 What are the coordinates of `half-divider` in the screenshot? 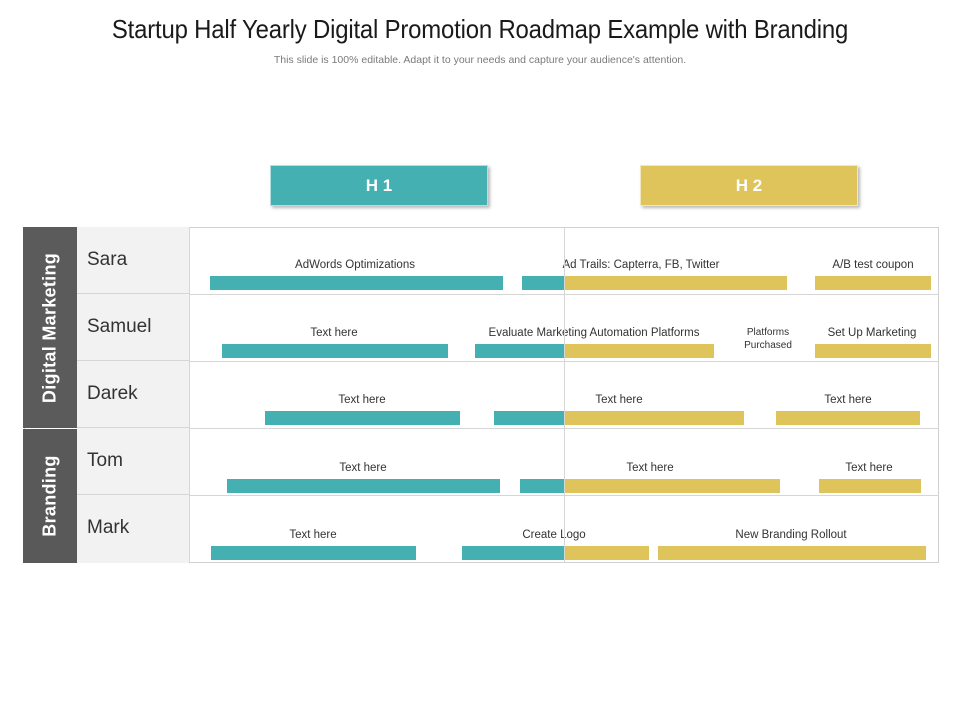 It's located at (564, 395).